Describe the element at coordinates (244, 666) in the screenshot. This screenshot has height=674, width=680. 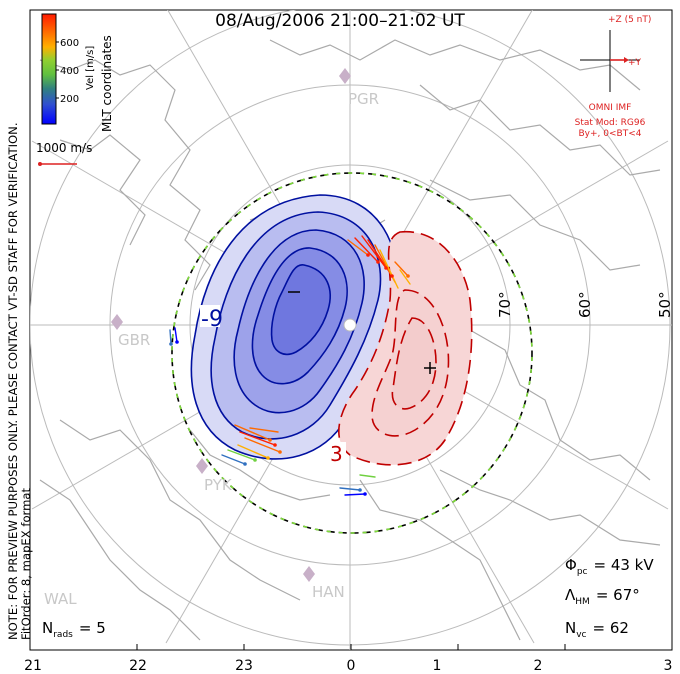
I see `mlt-label-23: 23` at that location.